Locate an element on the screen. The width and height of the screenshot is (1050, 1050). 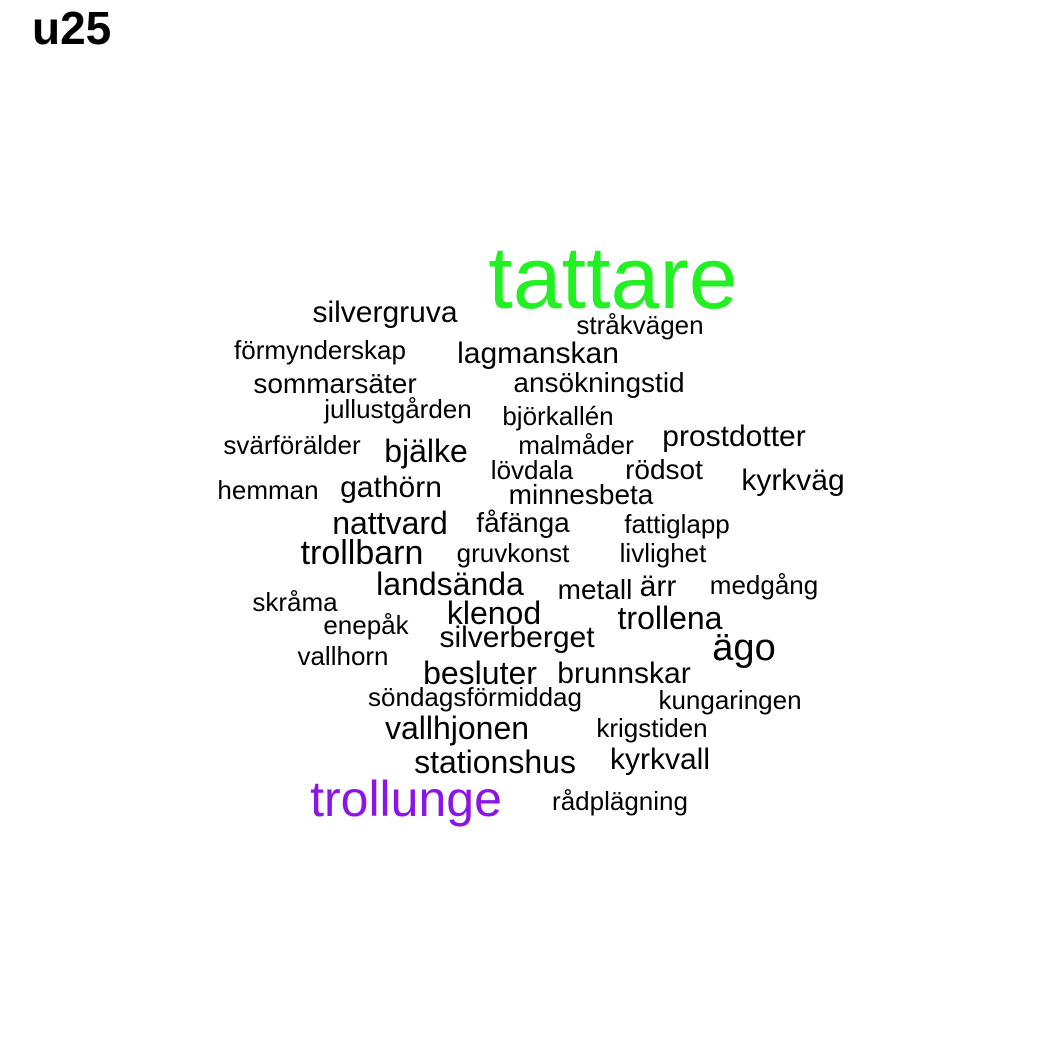
word-lagmanskan: lagmanskan is located at coordinates (538, 353).